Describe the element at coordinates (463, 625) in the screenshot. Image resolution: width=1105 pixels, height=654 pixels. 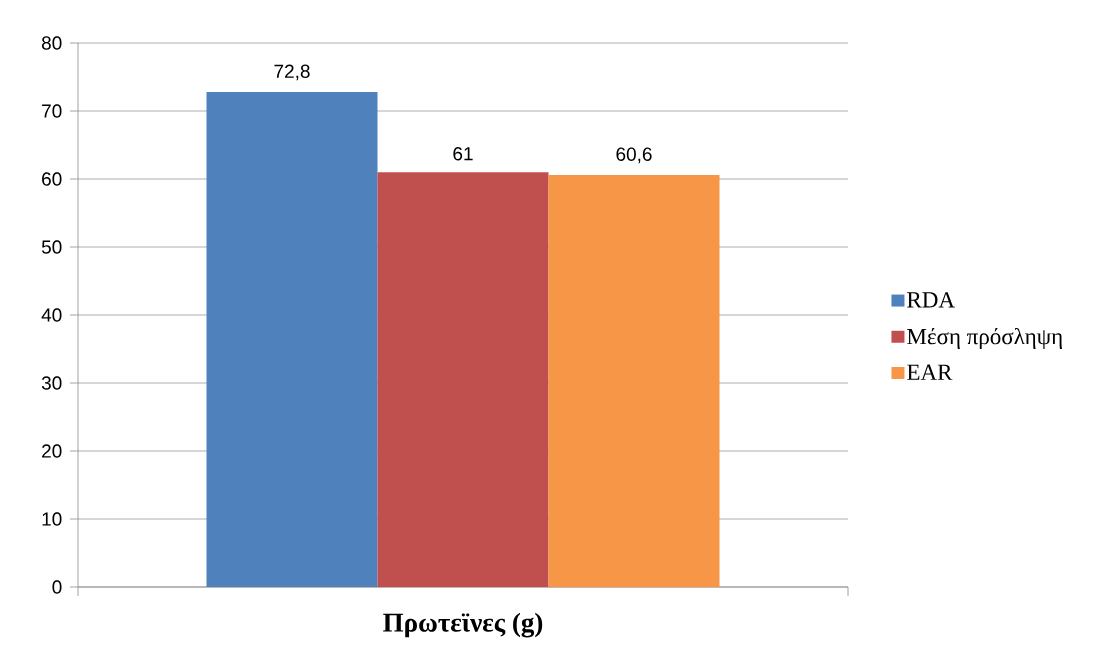
I see `x-tick-label: Πρωτεϊνες (g)` at that location.